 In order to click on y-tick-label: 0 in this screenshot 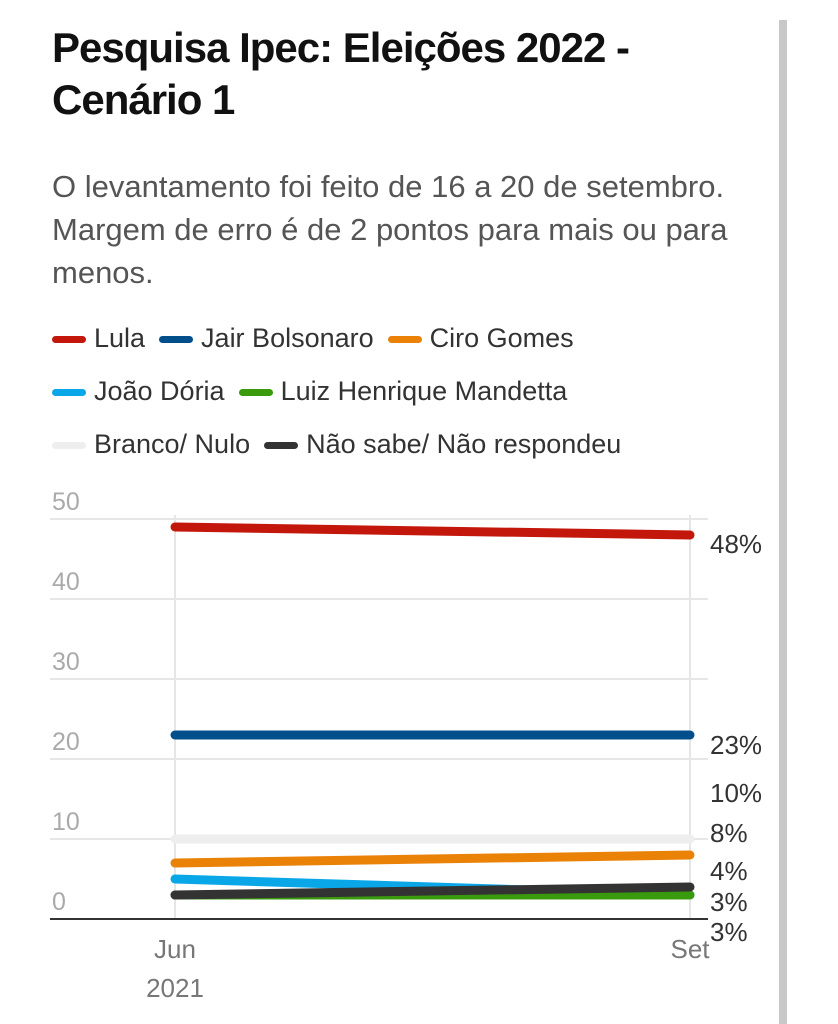, I will do `click(59, 902)`.